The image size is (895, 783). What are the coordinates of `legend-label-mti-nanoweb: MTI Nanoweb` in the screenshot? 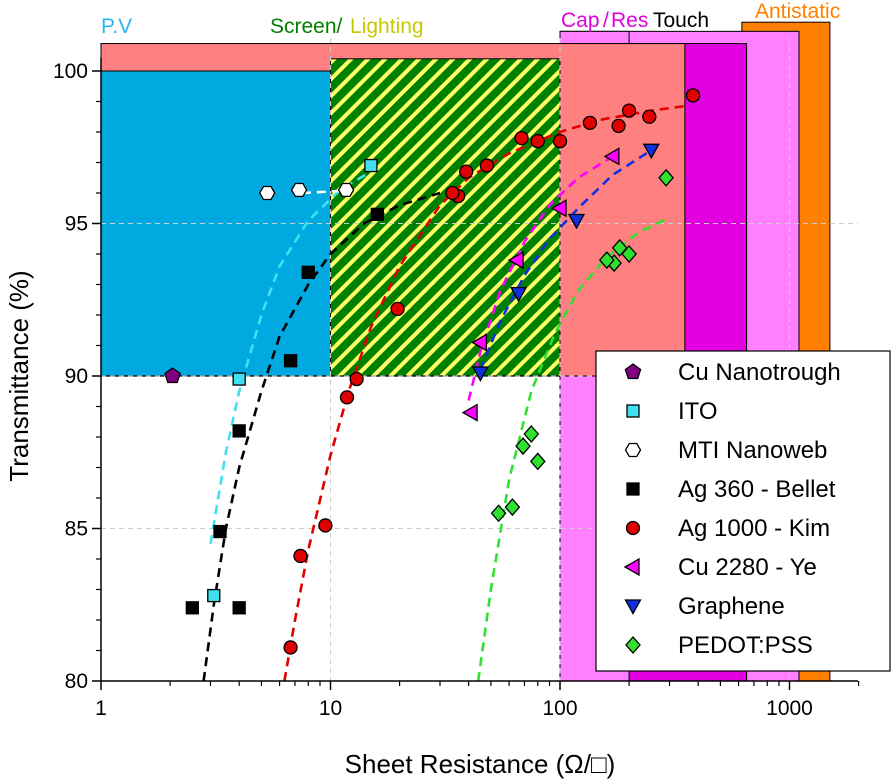 It's located at (752, 450).